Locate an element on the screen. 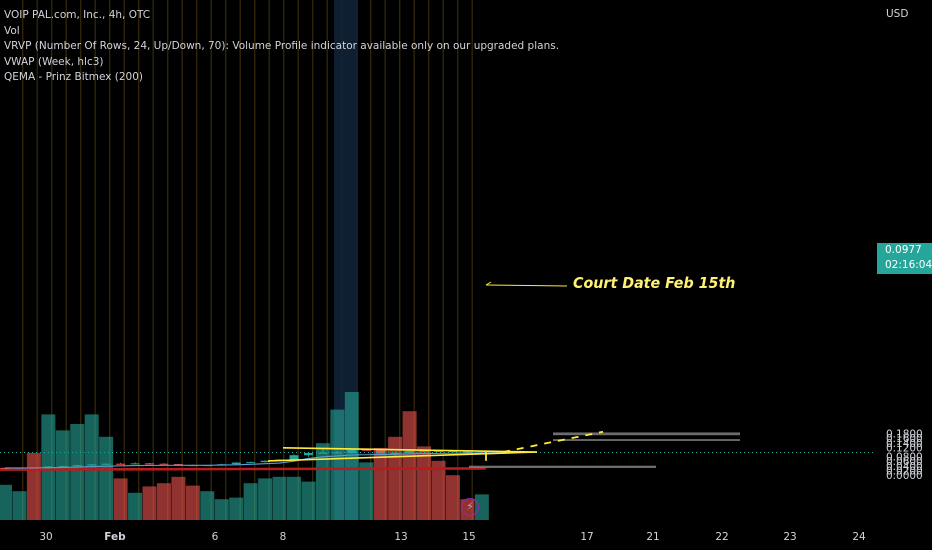 Image resolution: width=932 pixels, height=550 pixels. price-tick-label: 0.1800 is located at coordinates (904, 435).